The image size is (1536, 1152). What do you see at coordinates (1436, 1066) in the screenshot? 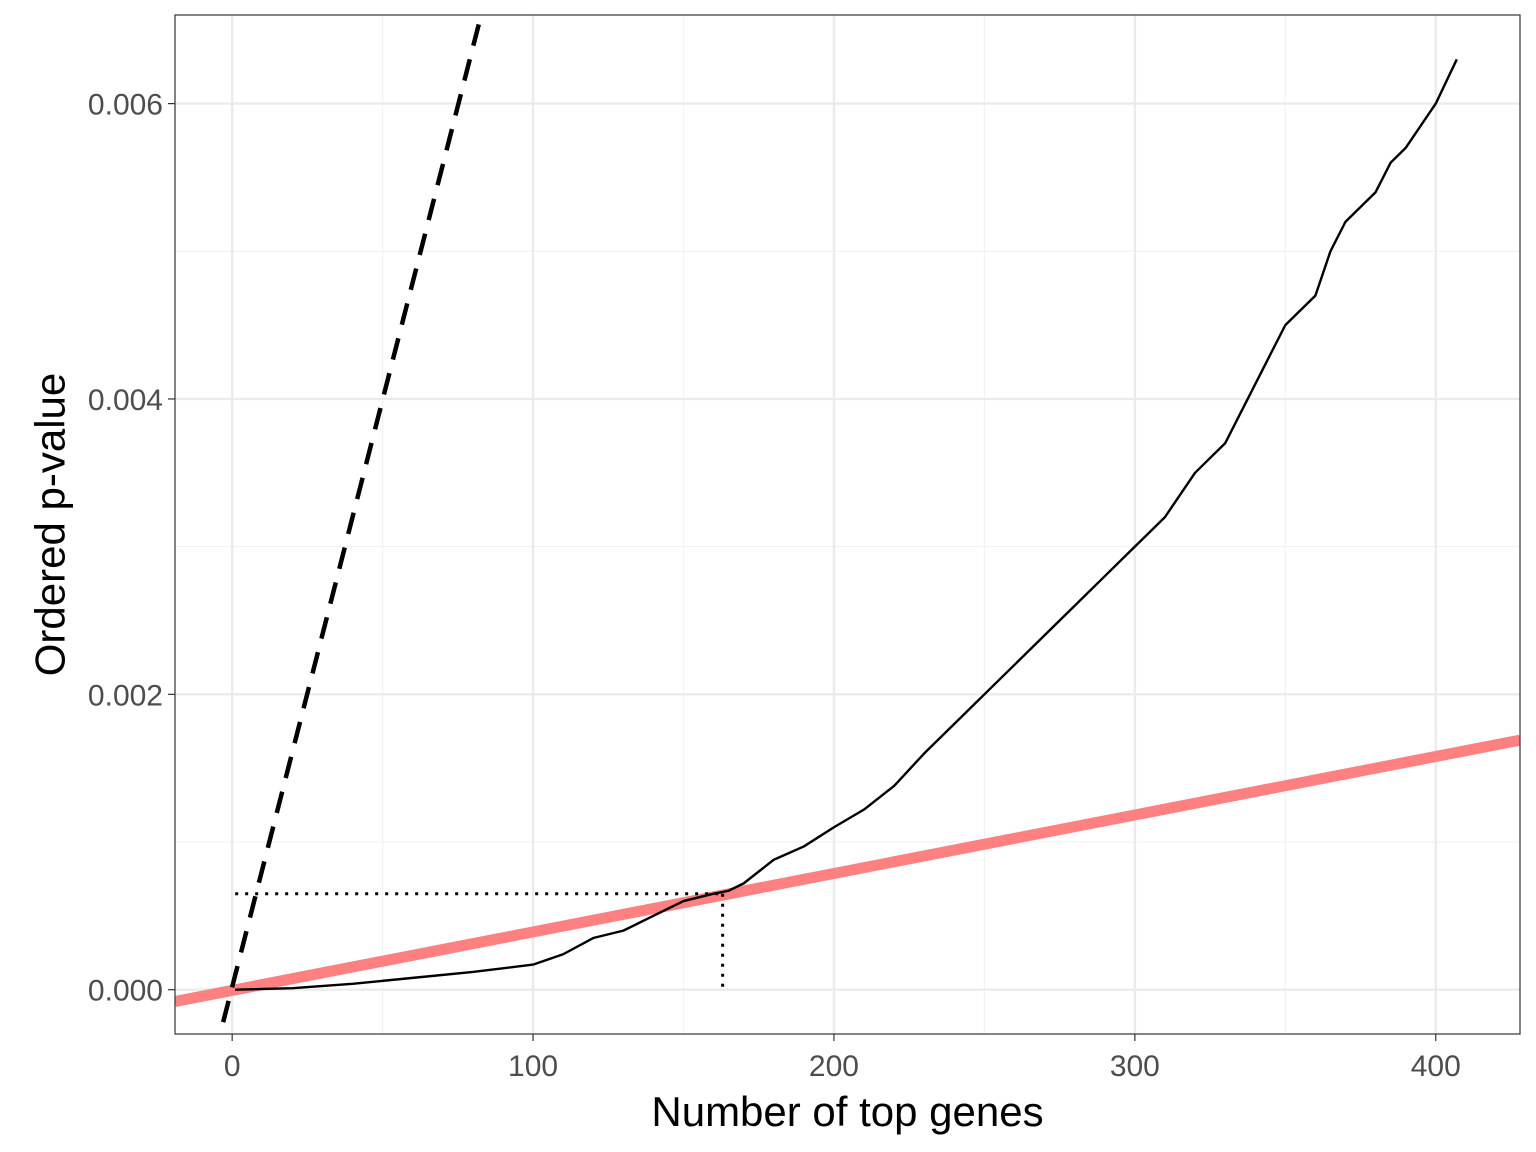
I see `x-tick-label: 400` at bounding box center [1436, 1066].